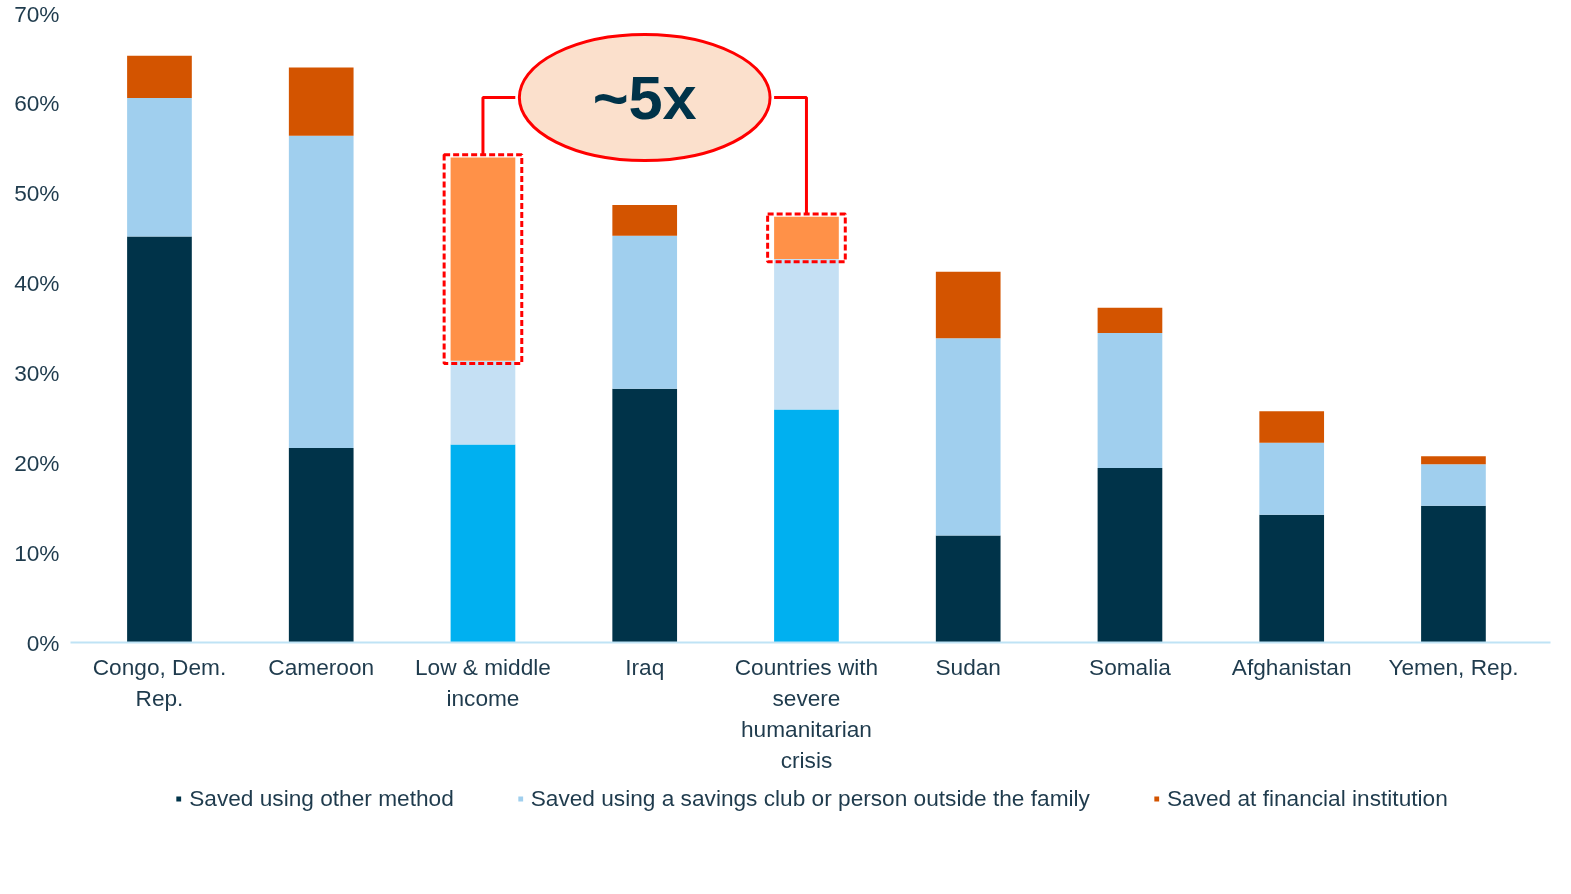  Describe the element at coordinates (37, 102) in the screenshot. I see `y-tick-label: 60%` at that location.